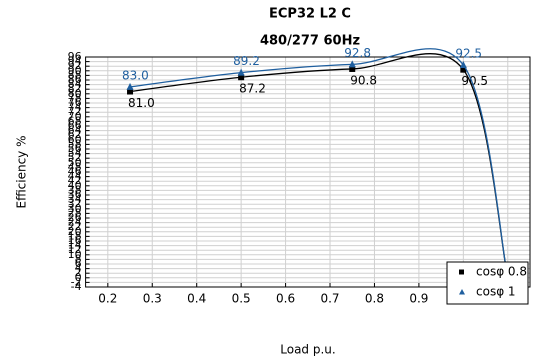 The width and height of the screenshot is (557, 360). What do you see at coordinates (75, 240) in the screenshot?
I see `y-tick-label: 16` at bounding box center [75, 240].